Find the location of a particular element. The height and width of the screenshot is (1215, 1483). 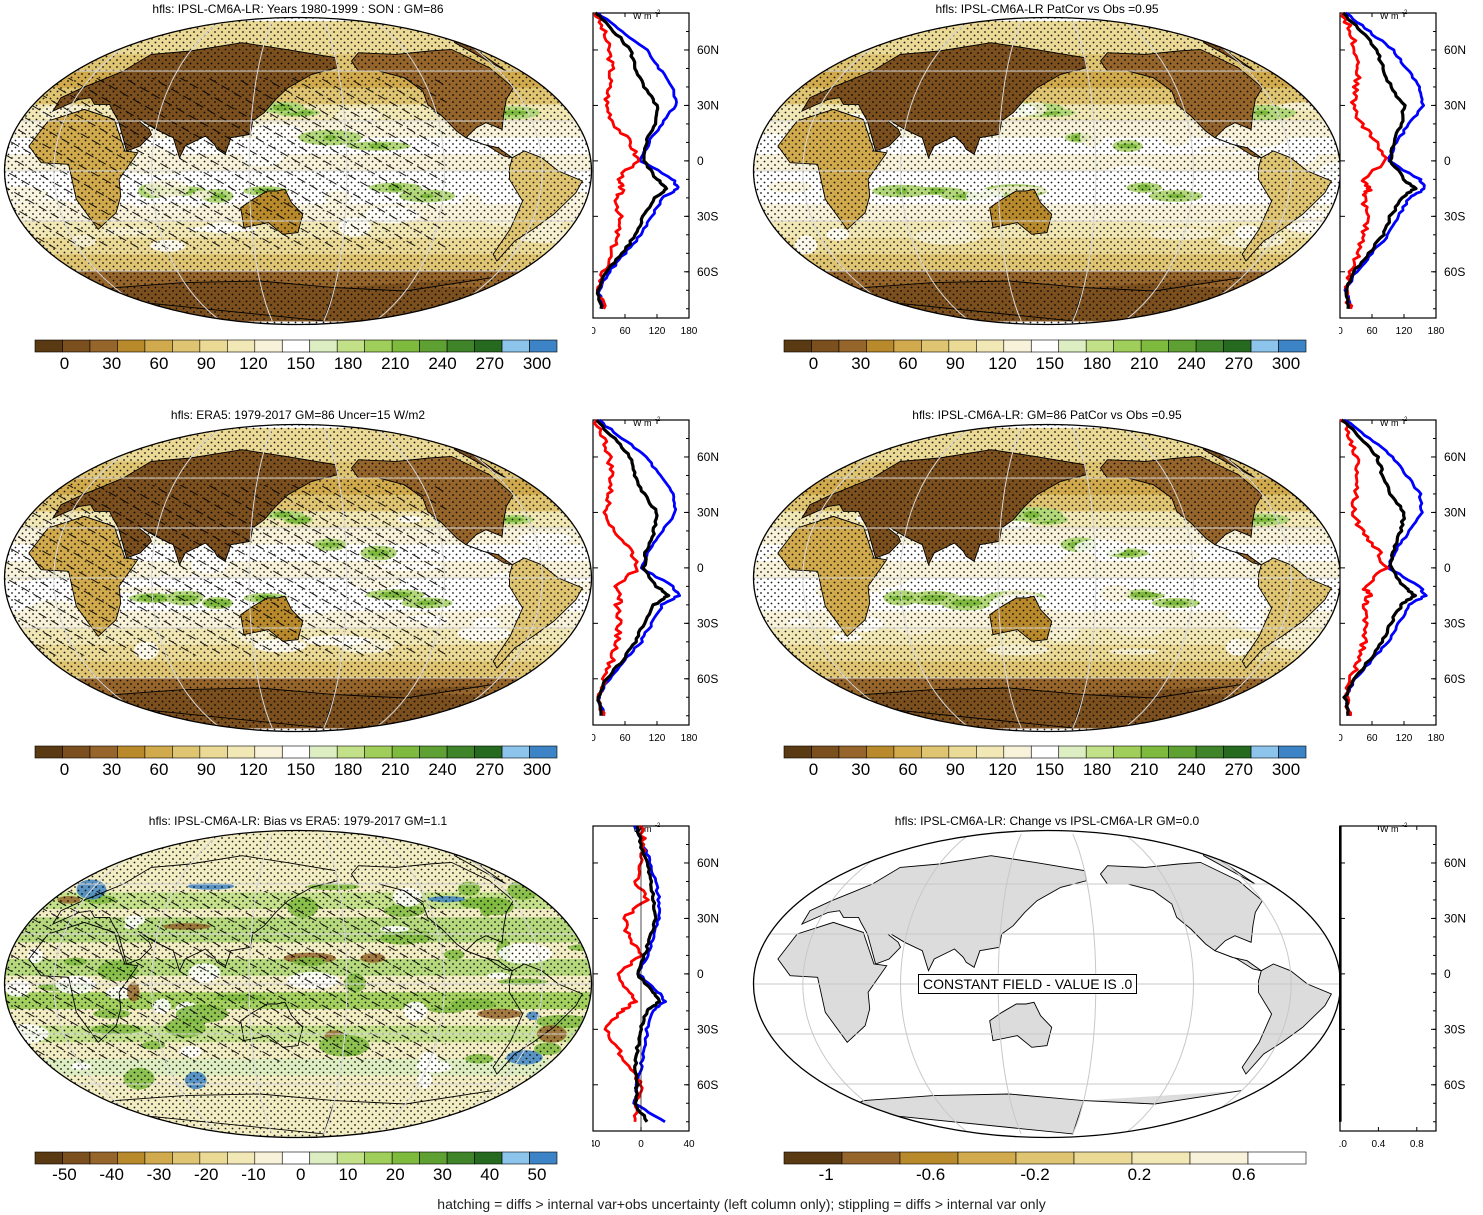

colorbar-tick-label: 150 is located at coordinates (1049, 363).